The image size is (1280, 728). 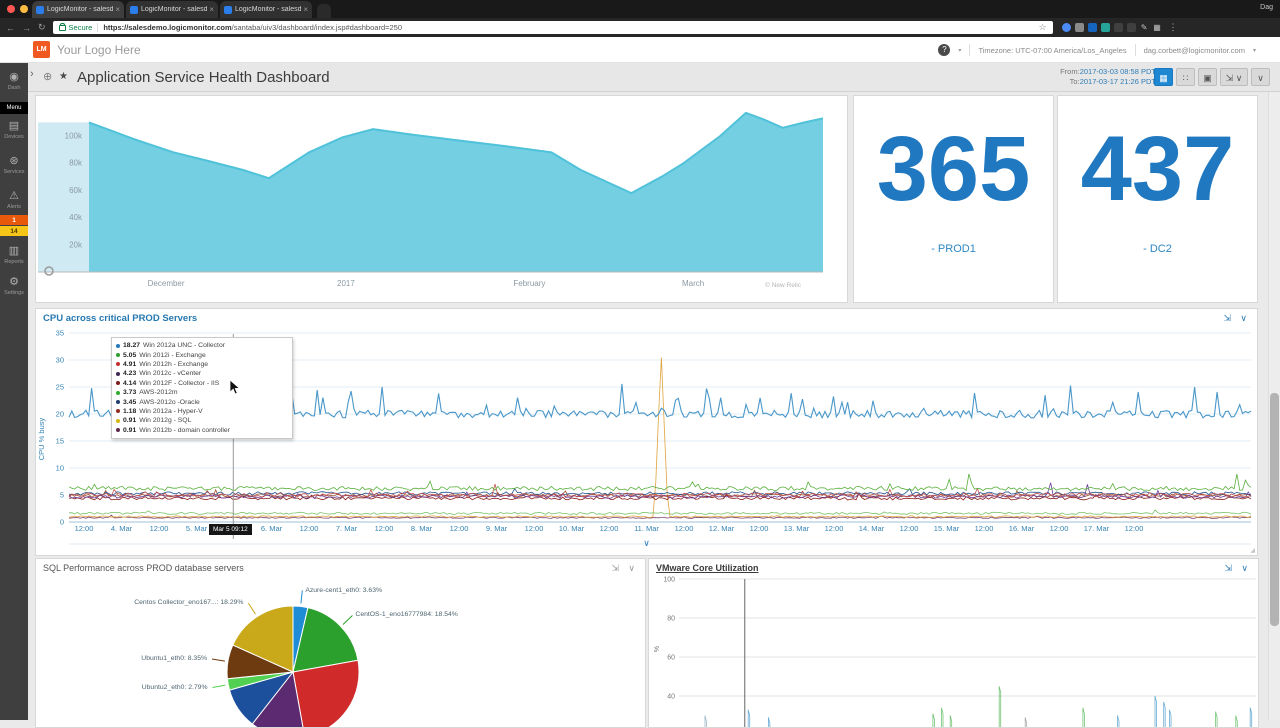 What do you see at coordinates (202, 383) in the screenshot?
I see `tooltip-row: 4.14 Win 2012F - Collector - IIS` at bounding box center [202, 383].